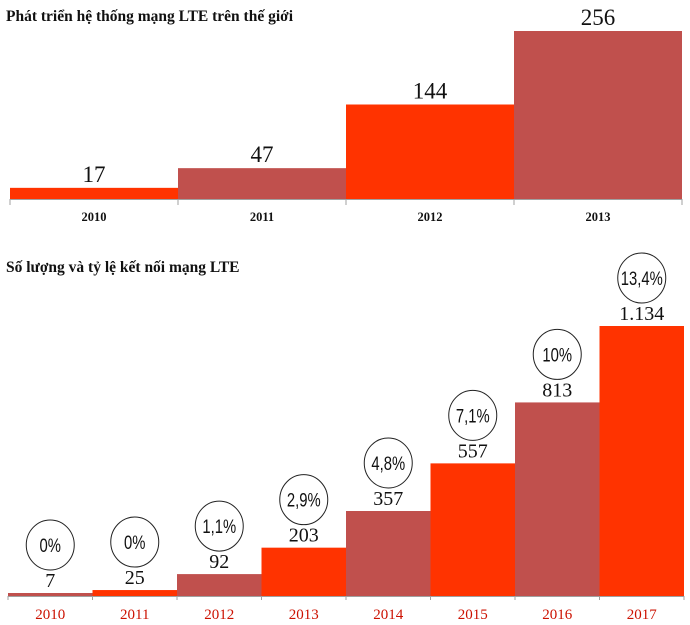 This screenshot has width=690, height=625. I want to click on percent-label: 4,8%, so click(388, 463).